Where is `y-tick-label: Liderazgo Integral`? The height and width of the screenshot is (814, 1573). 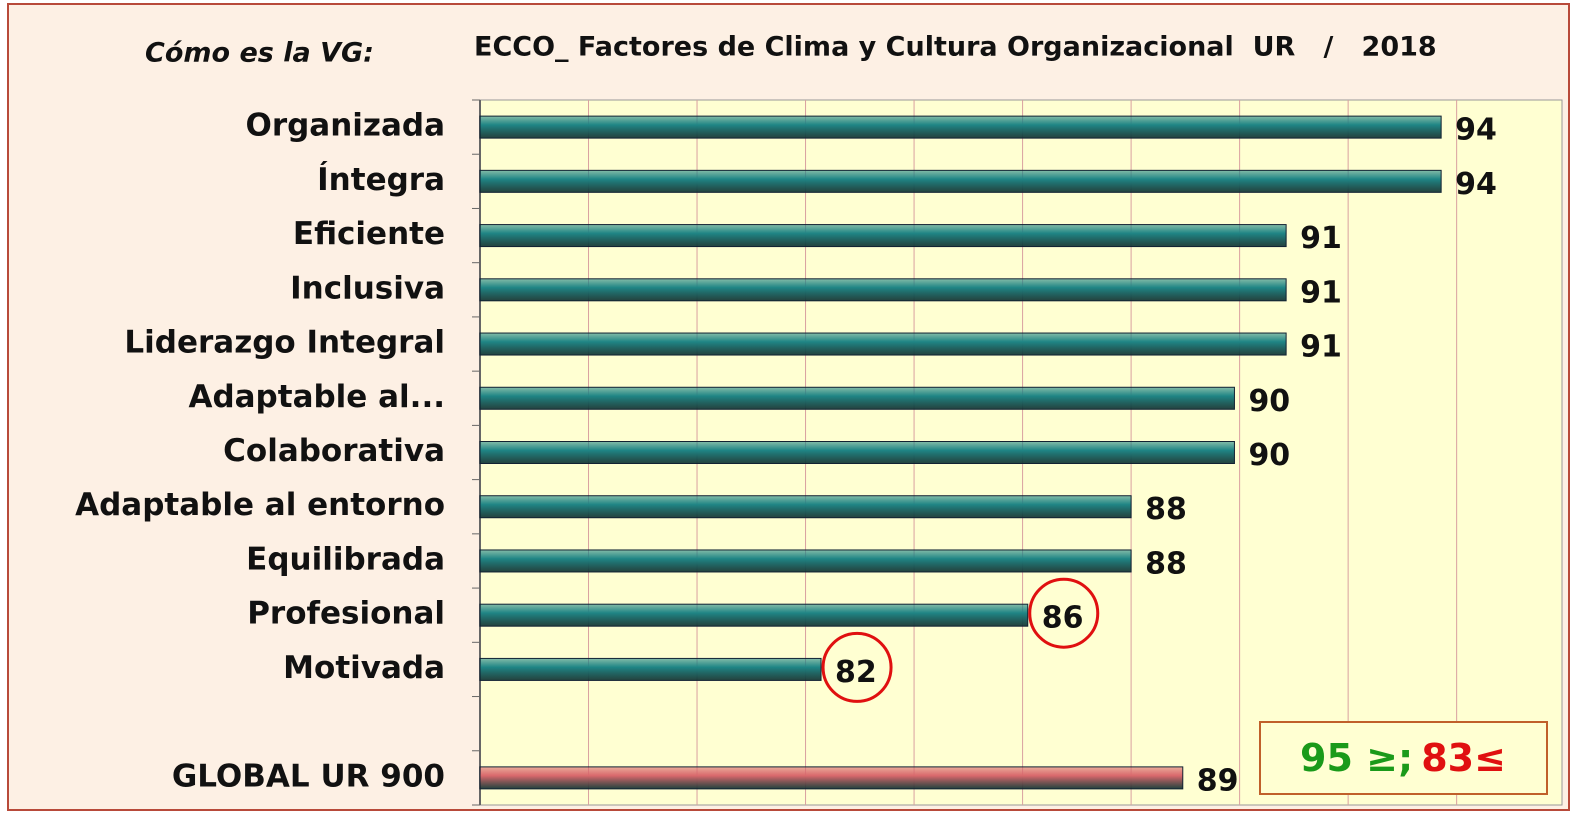
y-tick-label: Liderazgo Integral is located at coordinates (284, 343).